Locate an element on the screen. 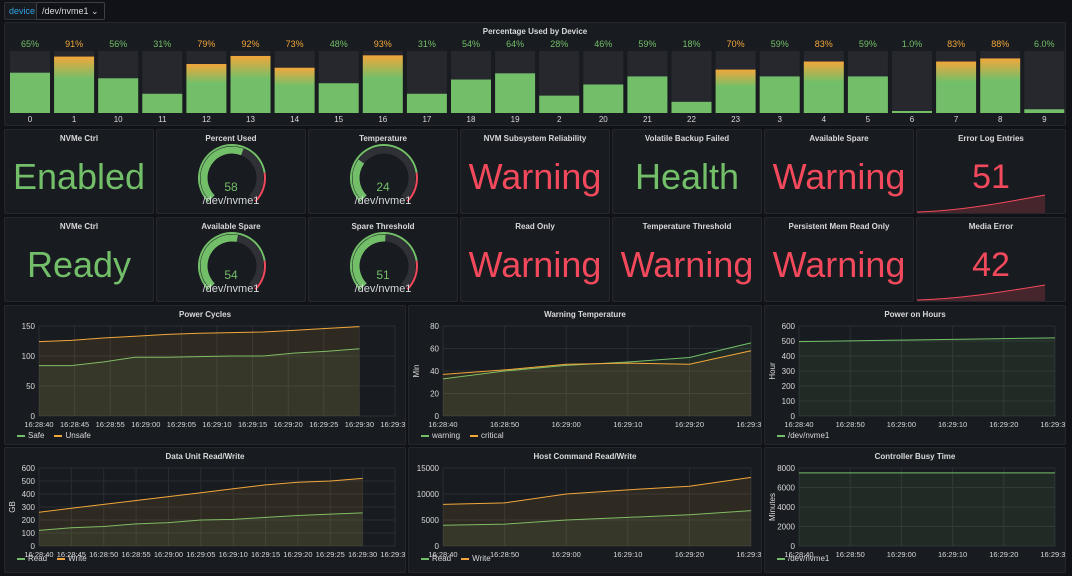 This screenshot has height=576, width=1072. stat-value: 42 is located at coordinates (991, 265).